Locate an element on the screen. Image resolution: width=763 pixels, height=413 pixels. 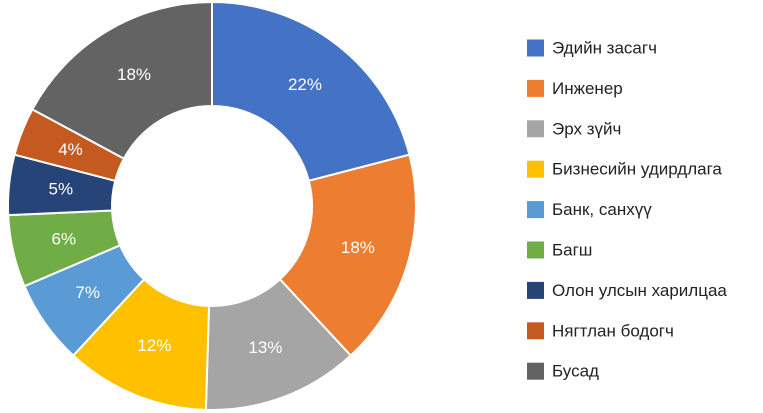
legend-label: Нягтлан бодогч is located at coordinates (613, 330).